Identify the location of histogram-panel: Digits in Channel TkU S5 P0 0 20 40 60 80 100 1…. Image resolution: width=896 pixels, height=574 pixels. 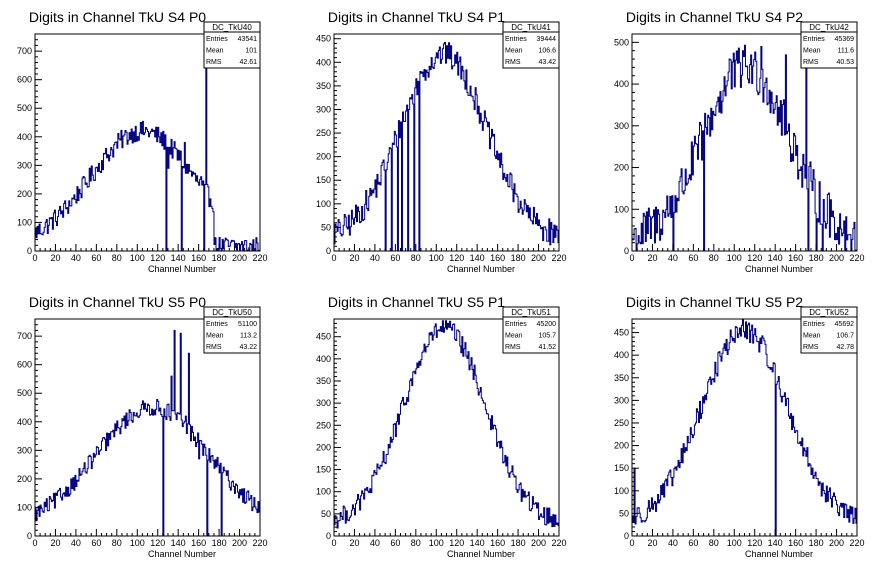
(142, 426).